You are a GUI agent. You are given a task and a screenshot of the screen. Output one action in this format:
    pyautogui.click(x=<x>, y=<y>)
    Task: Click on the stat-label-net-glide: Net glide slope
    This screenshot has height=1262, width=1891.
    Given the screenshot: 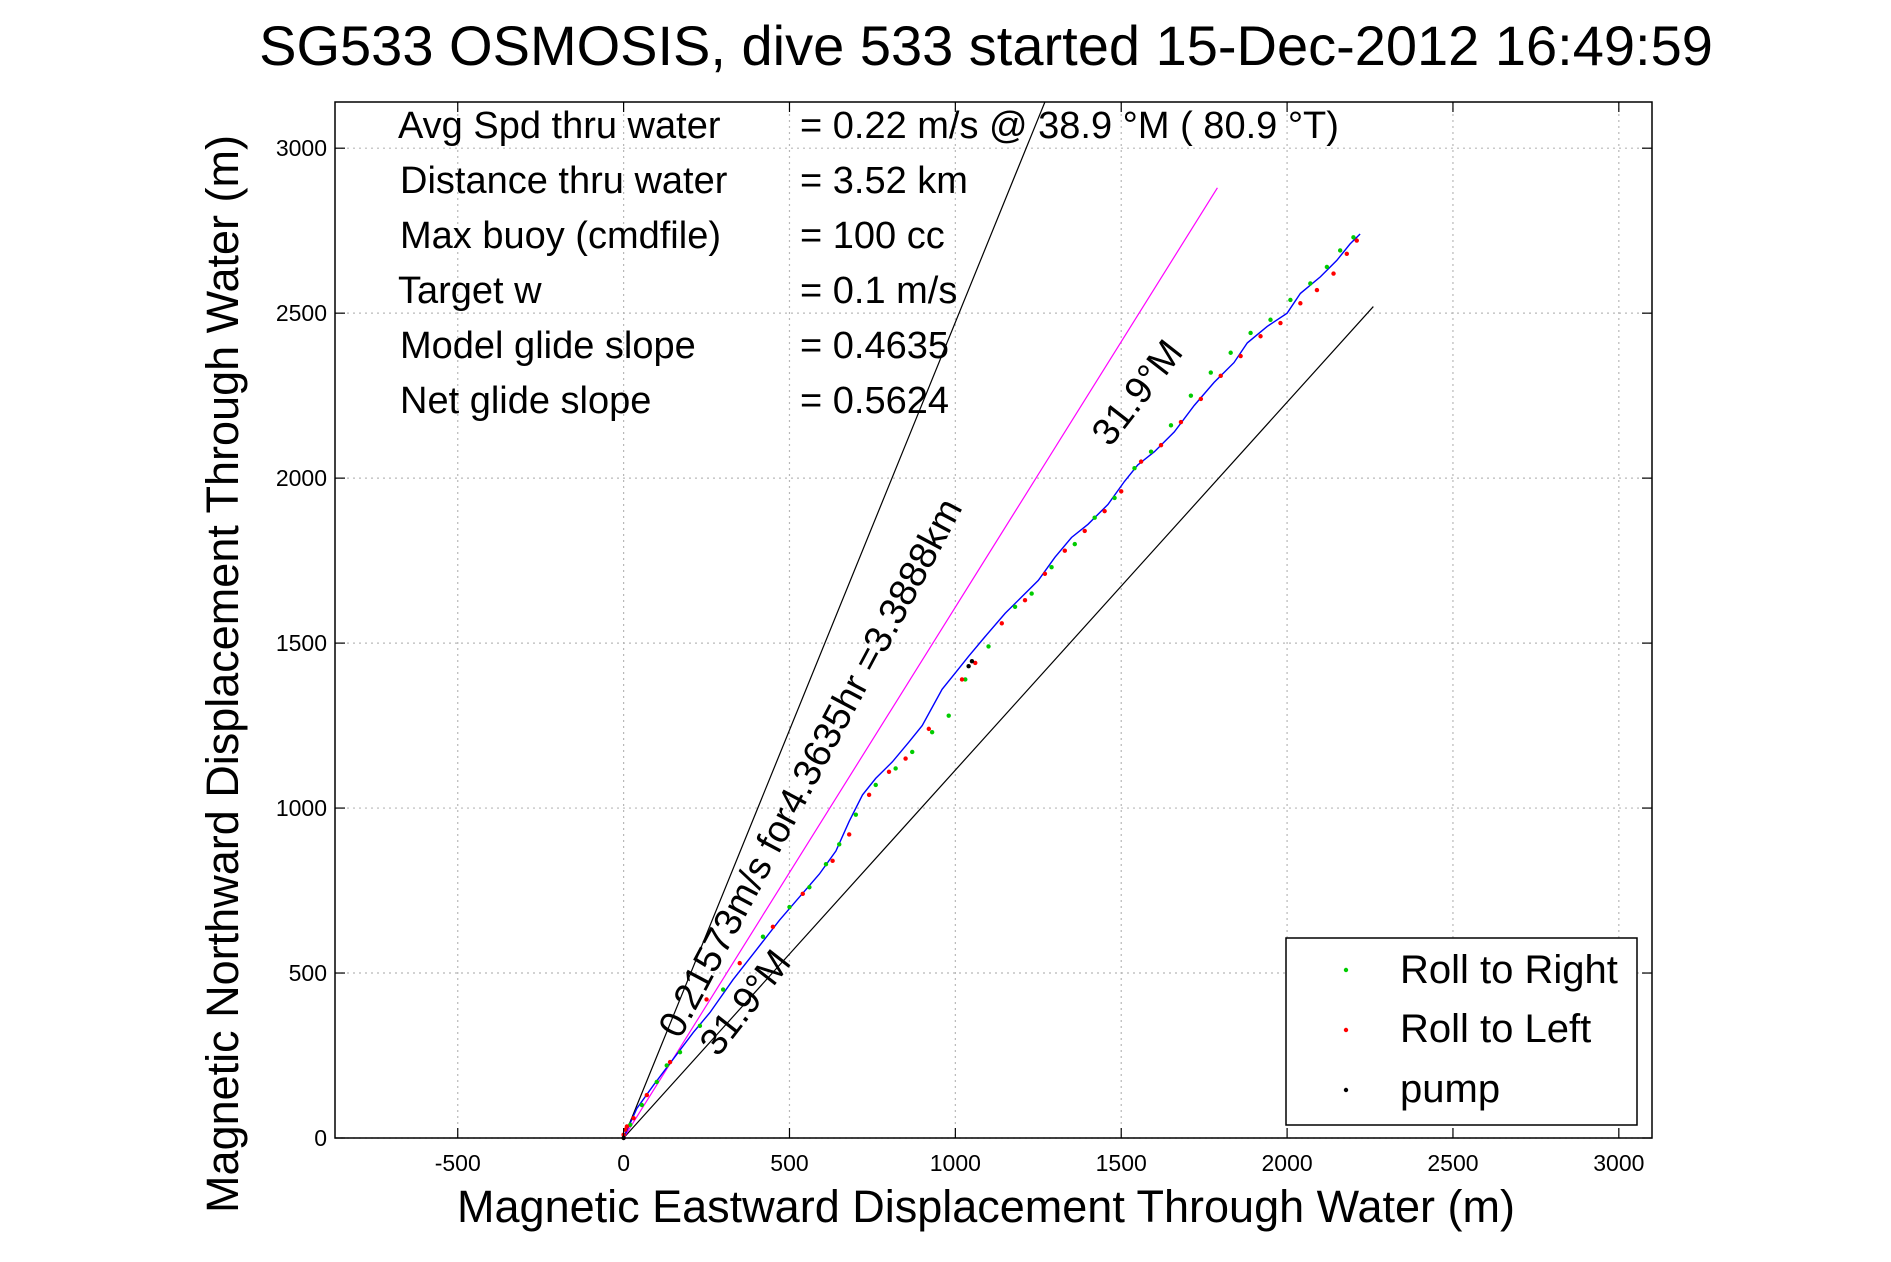 What is the action you would take?
    pyautogui.click(x=525, y=401)
    